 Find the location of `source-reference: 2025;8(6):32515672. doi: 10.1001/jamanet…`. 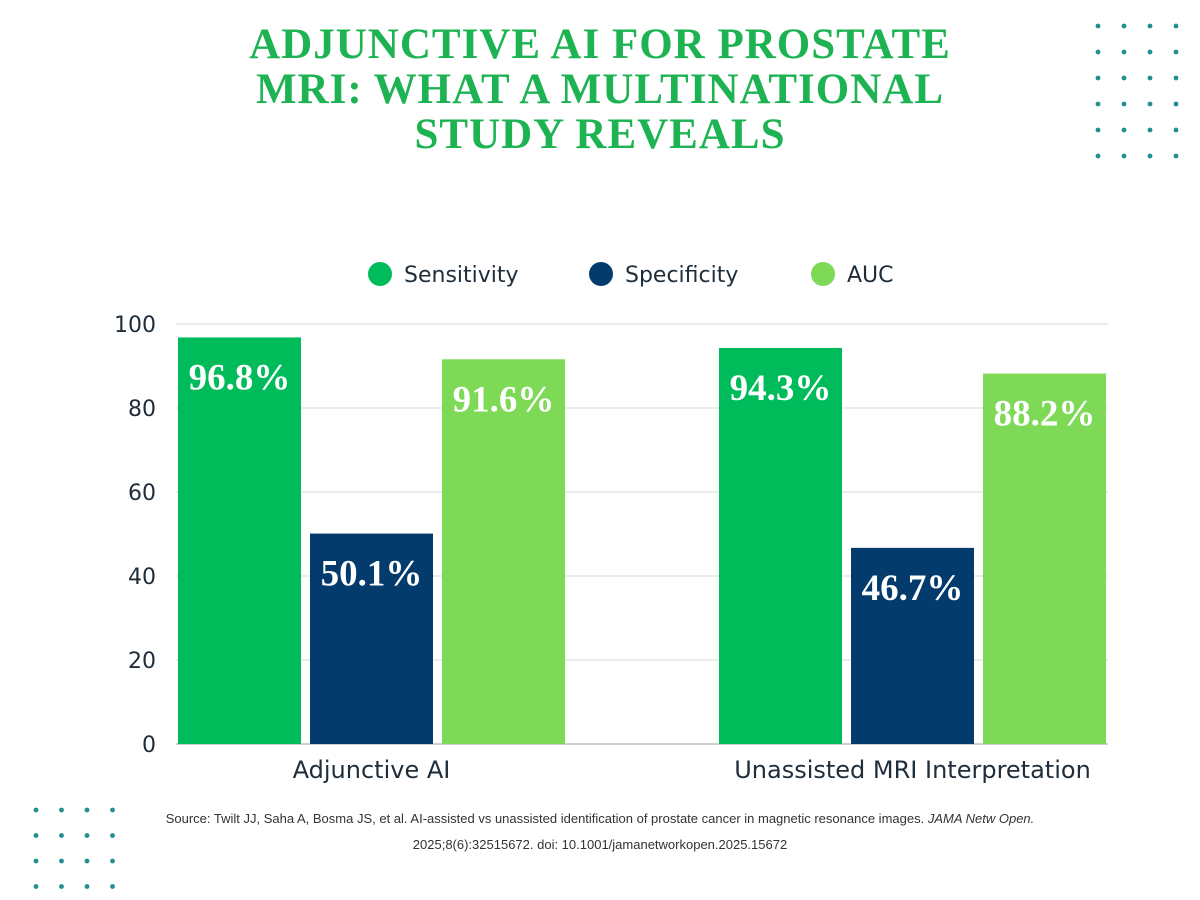

source-reference: 2025;8(6):32515672. doi: 10.1001/jamanet… is located at coordinates (600, 844).